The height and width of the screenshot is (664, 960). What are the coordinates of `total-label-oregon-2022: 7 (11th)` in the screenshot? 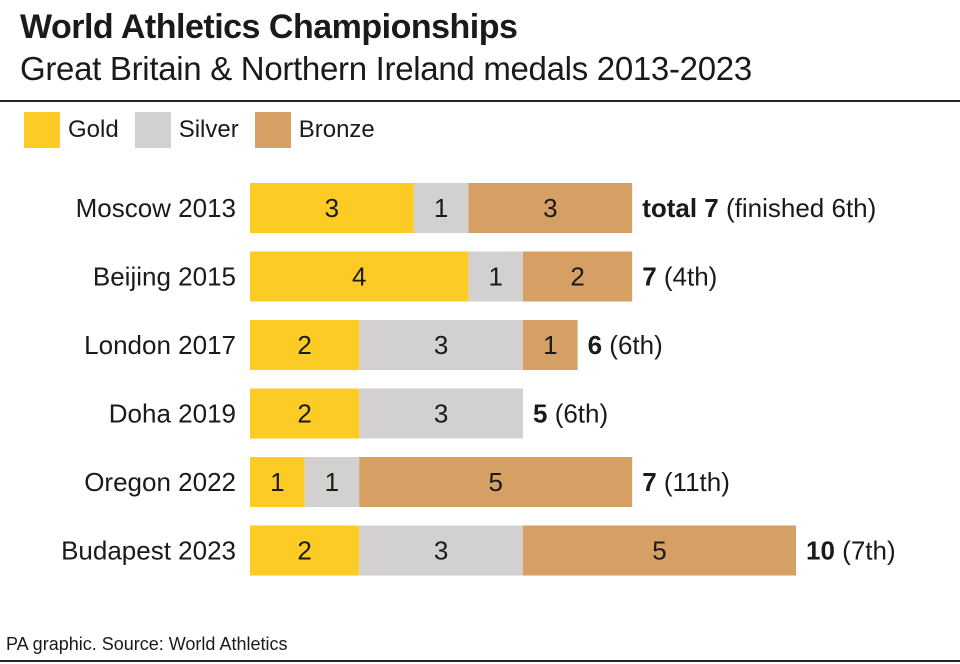 It's located at (686, 482).